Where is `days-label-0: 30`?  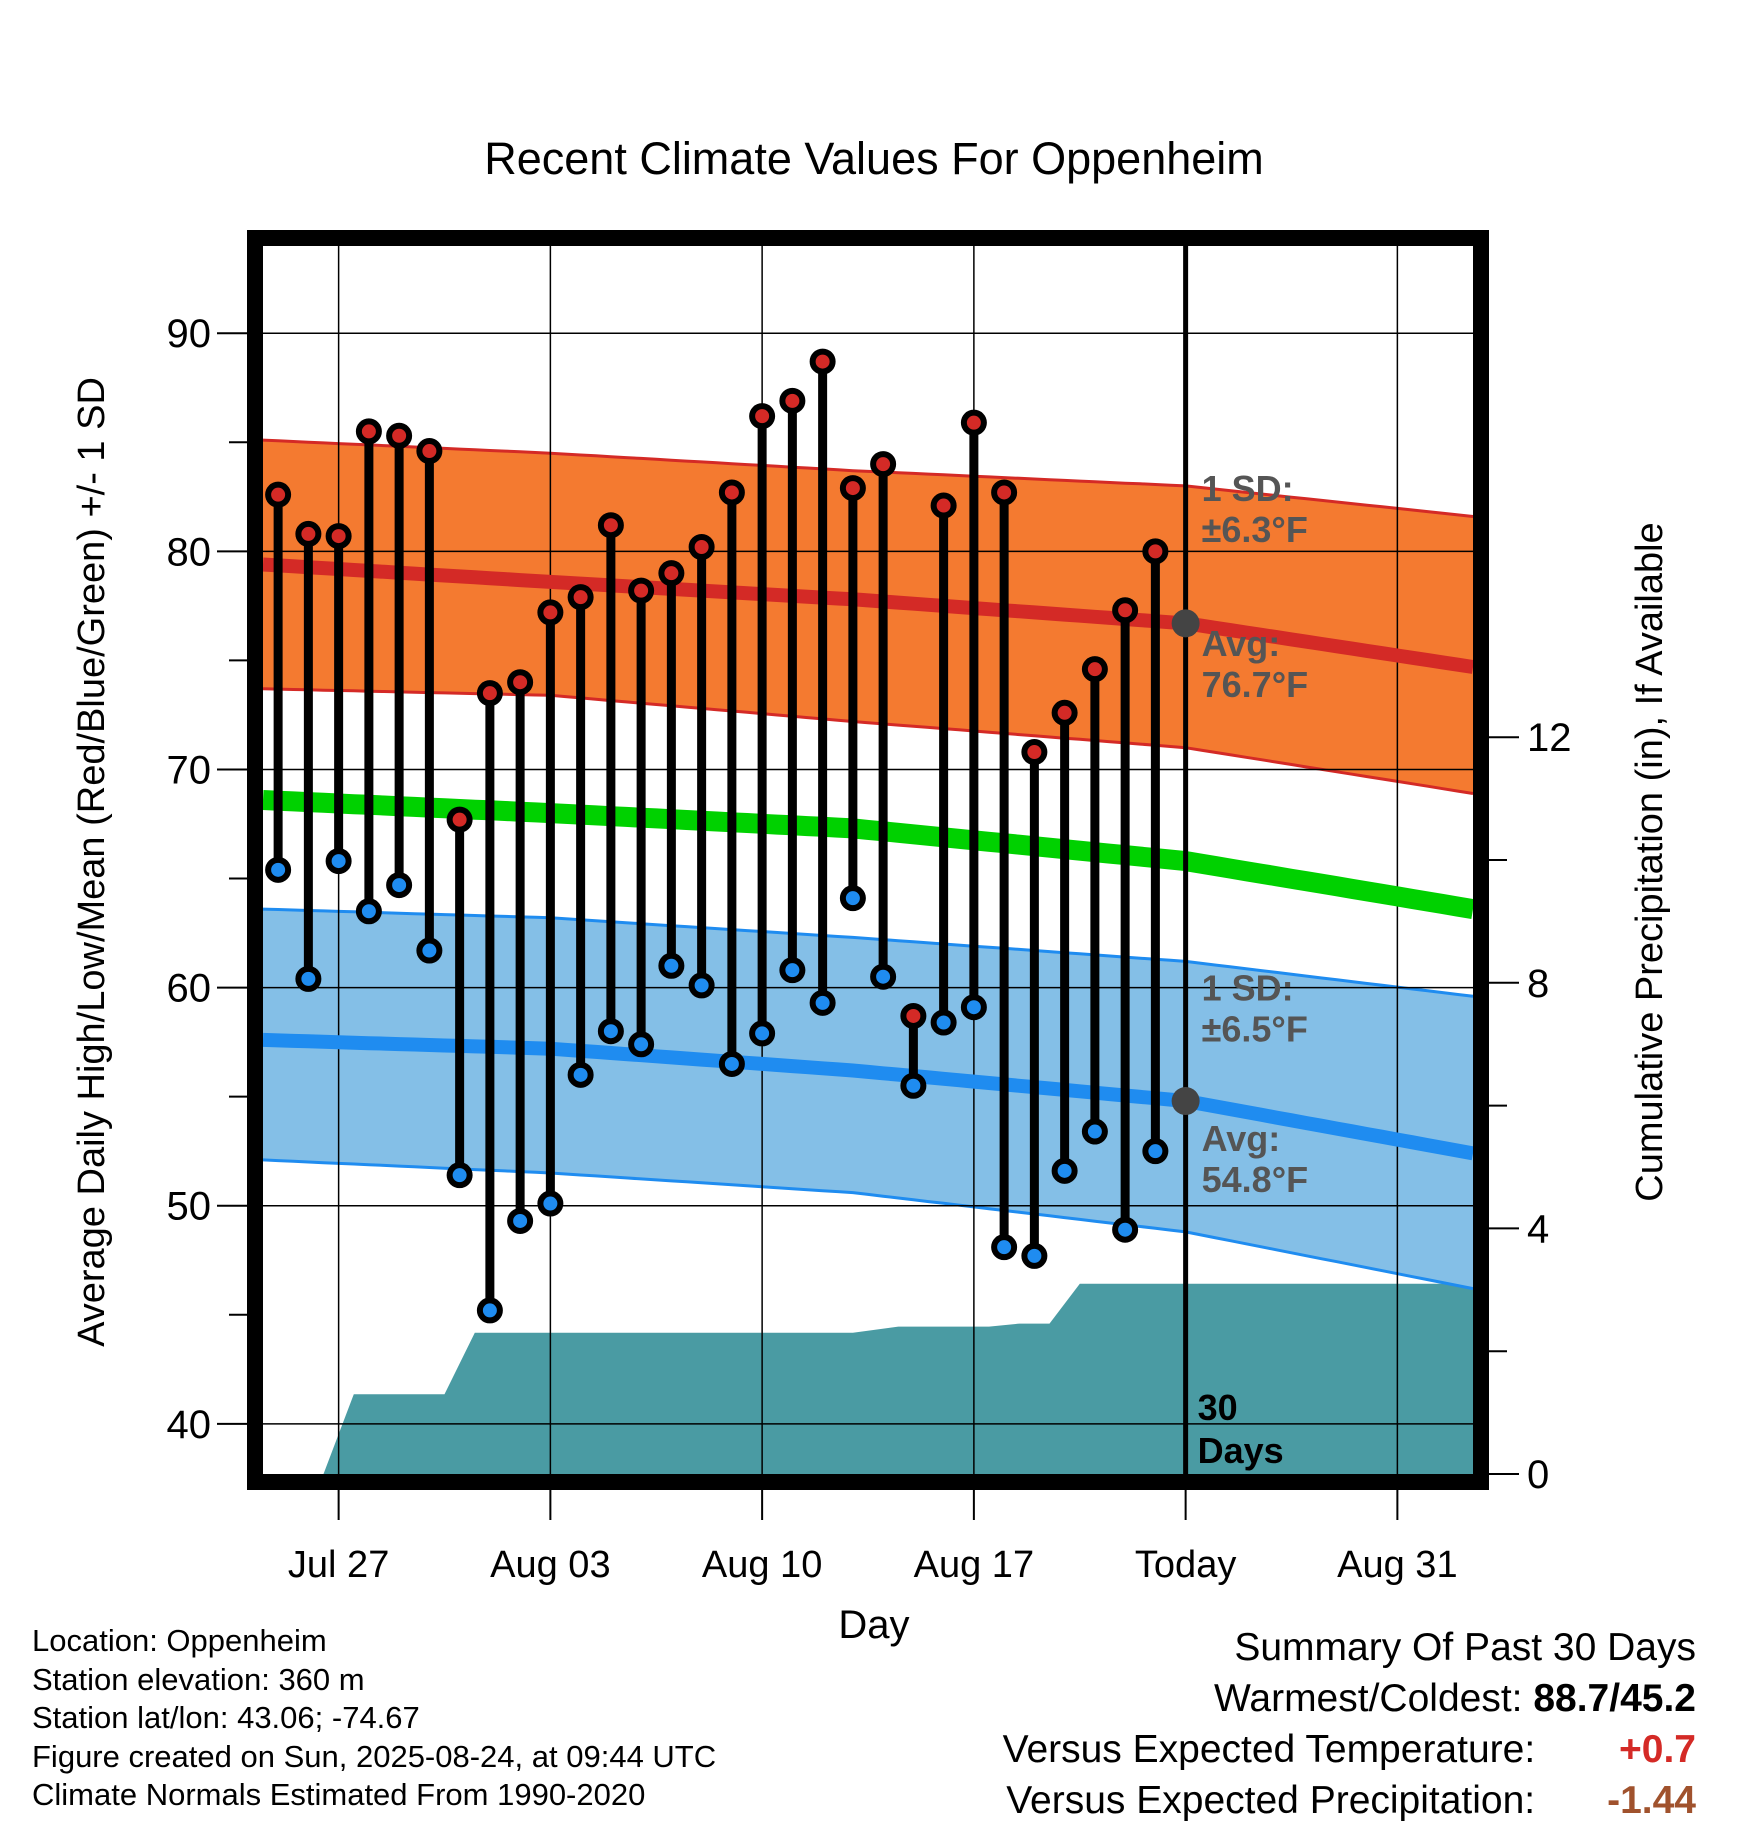 days-label-0: 30 is located at coordinates (1218, 1407).